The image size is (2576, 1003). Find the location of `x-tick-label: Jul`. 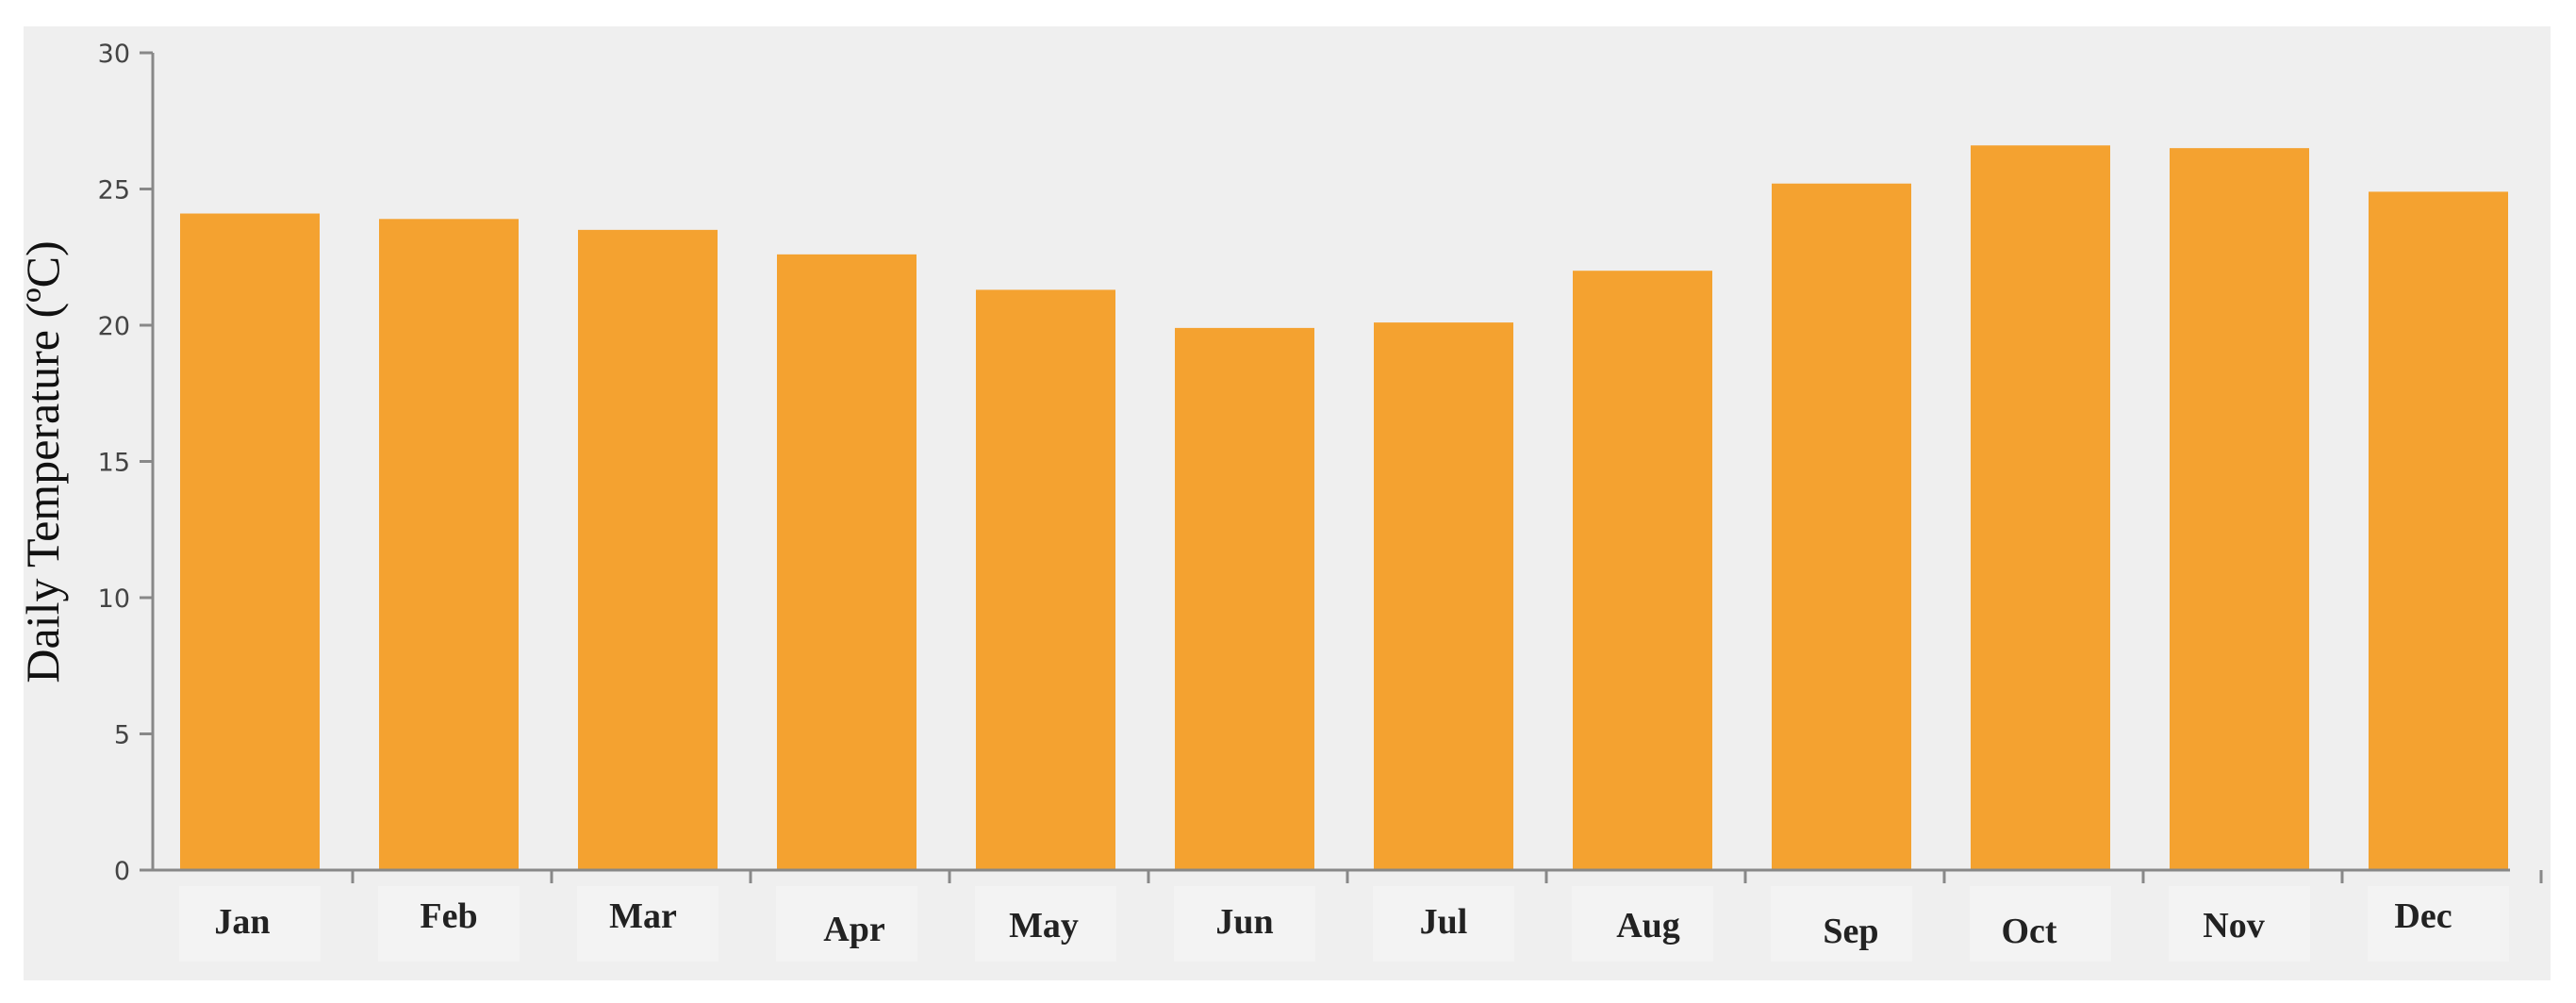

x-tick-label: Jul is located at coordinates (1444, 922).